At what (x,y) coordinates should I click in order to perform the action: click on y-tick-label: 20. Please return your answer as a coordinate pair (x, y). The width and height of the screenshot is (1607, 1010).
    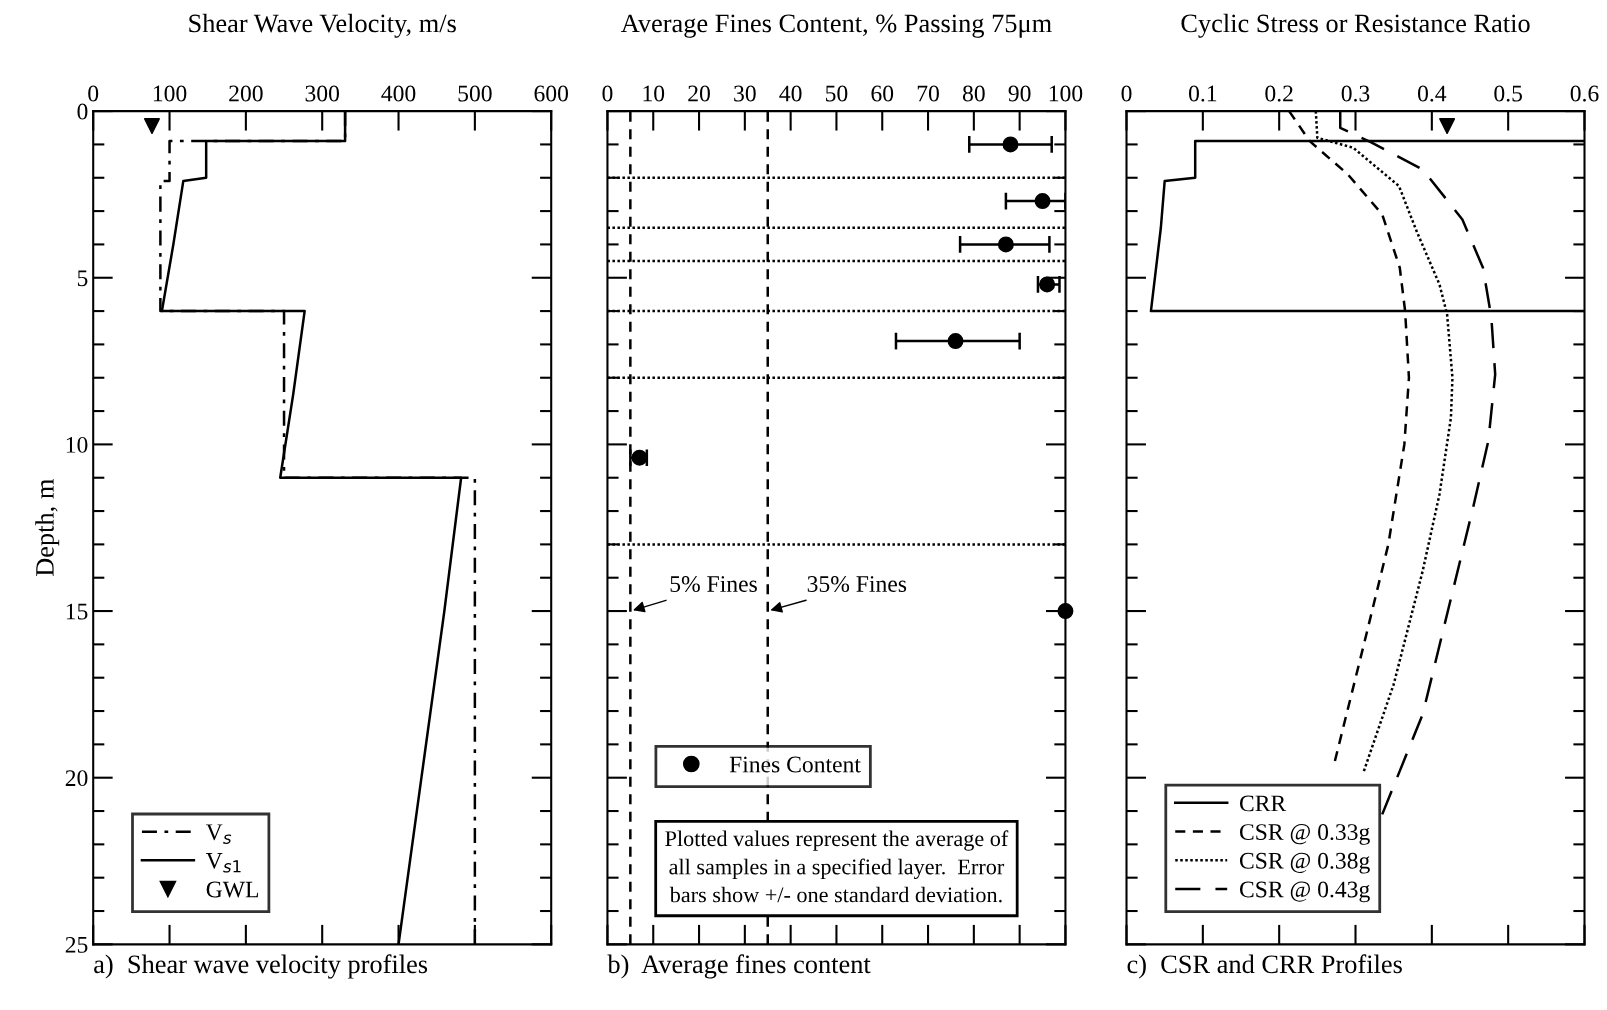
    Looking at the image, I should click on (76, 778).